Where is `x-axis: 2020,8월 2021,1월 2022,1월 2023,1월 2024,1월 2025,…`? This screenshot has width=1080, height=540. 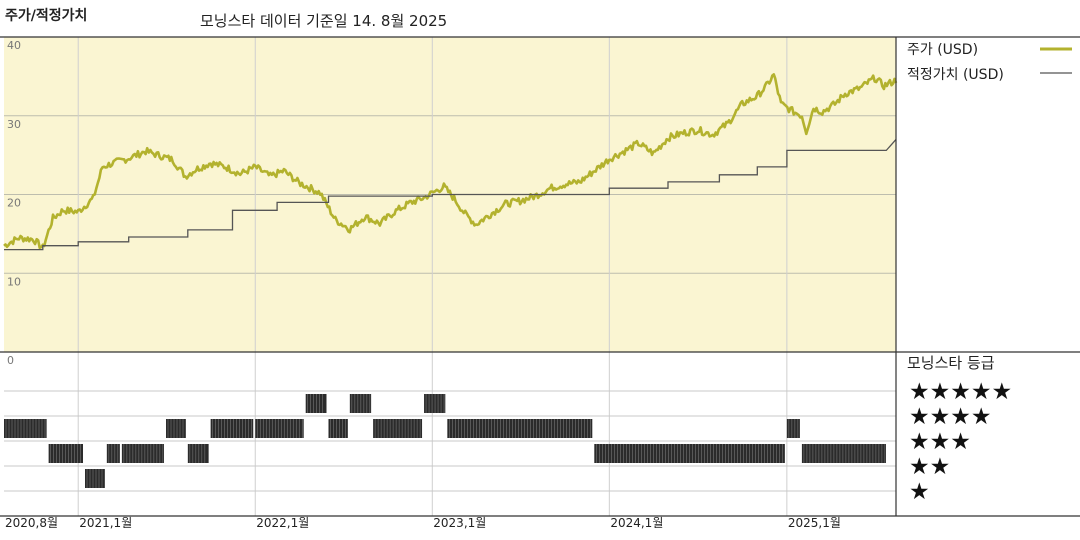
x-axis: 2020,8월 2021,1월 2022,1월 2023,1월 2024,1월 2025,… is located at coordinates (423, 523).